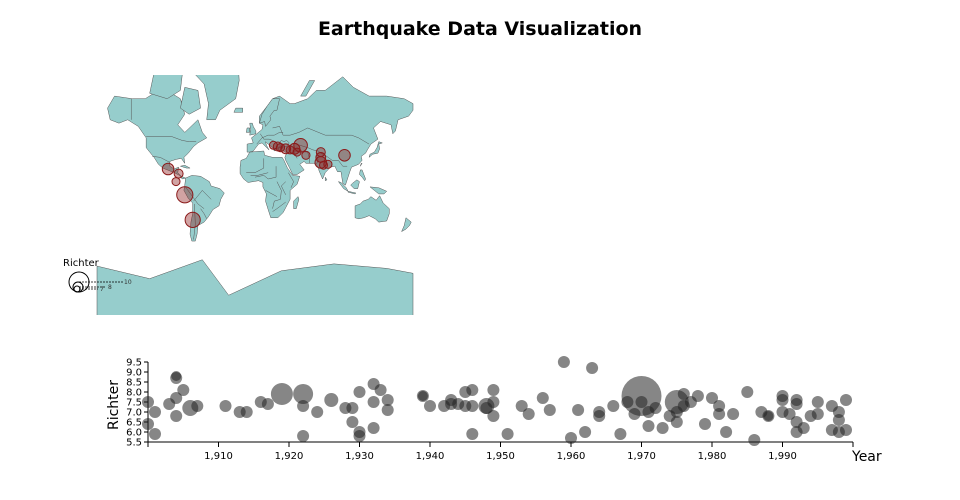 The image size is (960, 500). What do you see at coordinates (247, 130) in the screenshot?
I see `ireland-land` at bounding box center [247, 130].